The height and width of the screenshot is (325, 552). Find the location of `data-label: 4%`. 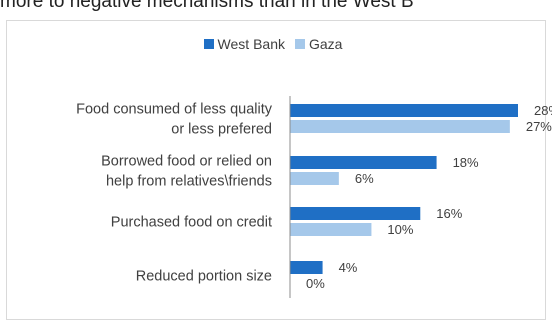

data-label: 4% is located at coordinates (348, 267).